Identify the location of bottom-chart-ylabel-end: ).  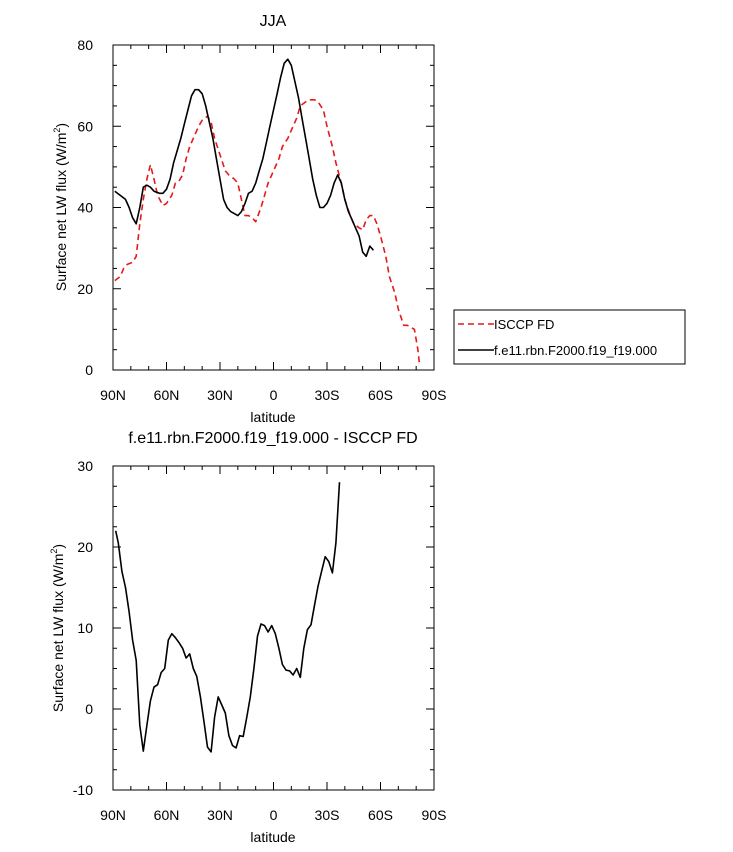
(58, 546).